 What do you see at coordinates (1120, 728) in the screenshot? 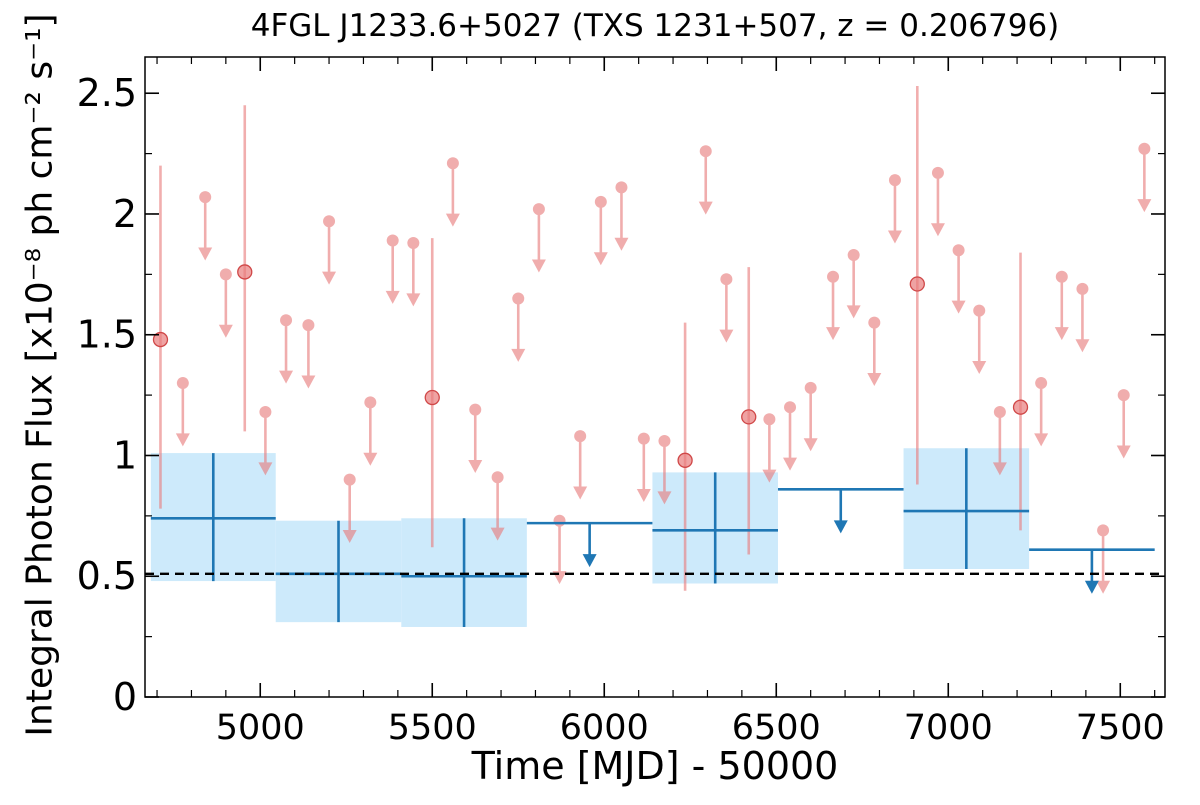
I see `x-tick-label: 7500` at bounding box center [1120, 728].